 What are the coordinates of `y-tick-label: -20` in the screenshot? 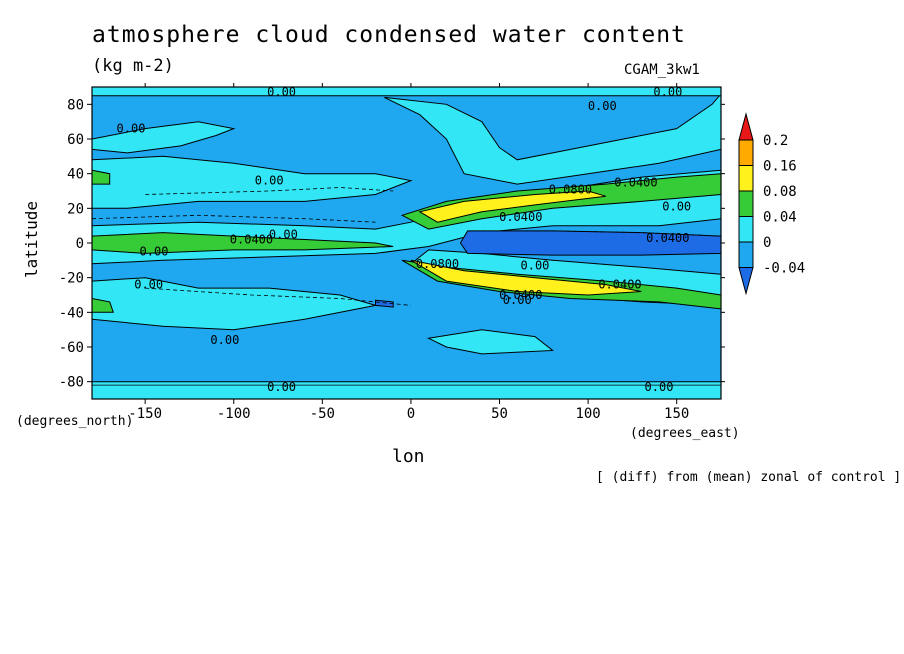 It's located at (71, 279).